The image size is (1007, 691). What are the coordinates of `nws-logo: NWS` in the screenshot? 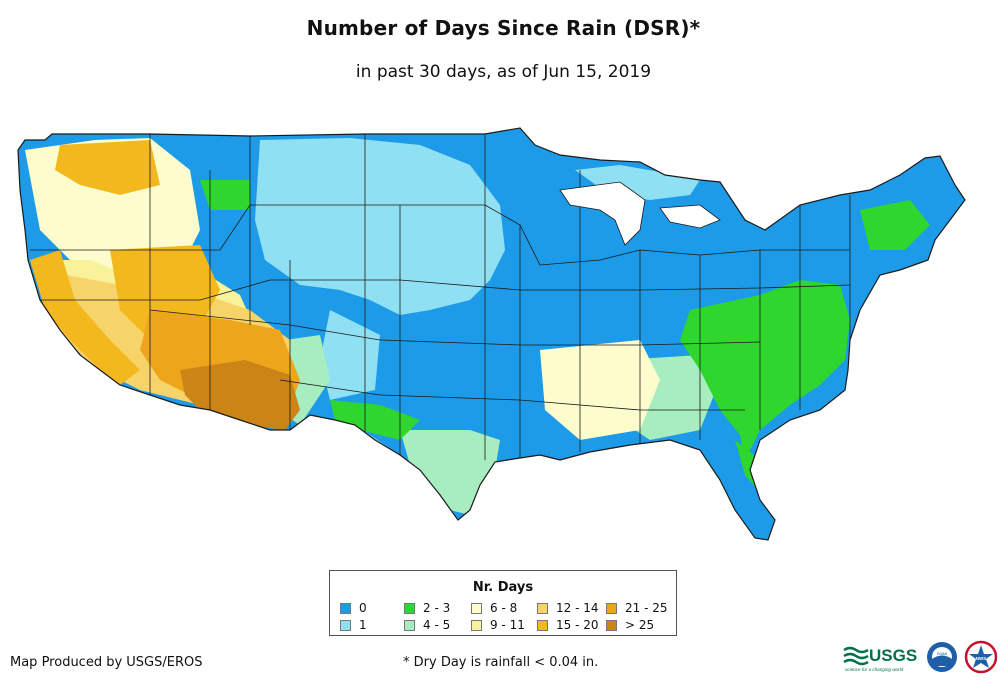 It's located at (981, 657).